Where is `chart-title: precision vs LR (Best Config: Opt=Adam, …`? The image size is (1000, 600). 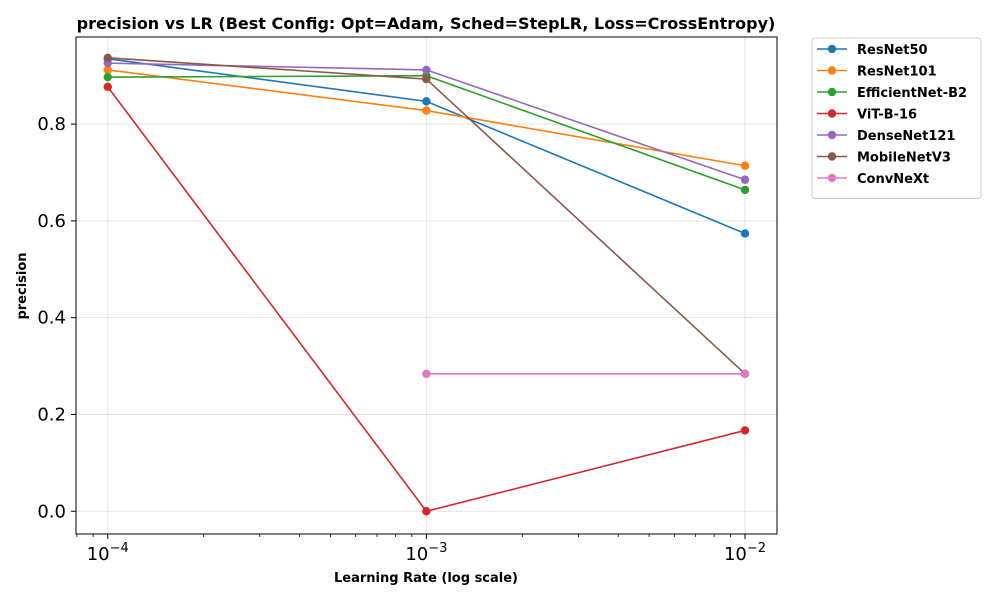 chart-title: precision vs LR (Best Config: Opt=Adam, … is located at coordinates (426, 23).